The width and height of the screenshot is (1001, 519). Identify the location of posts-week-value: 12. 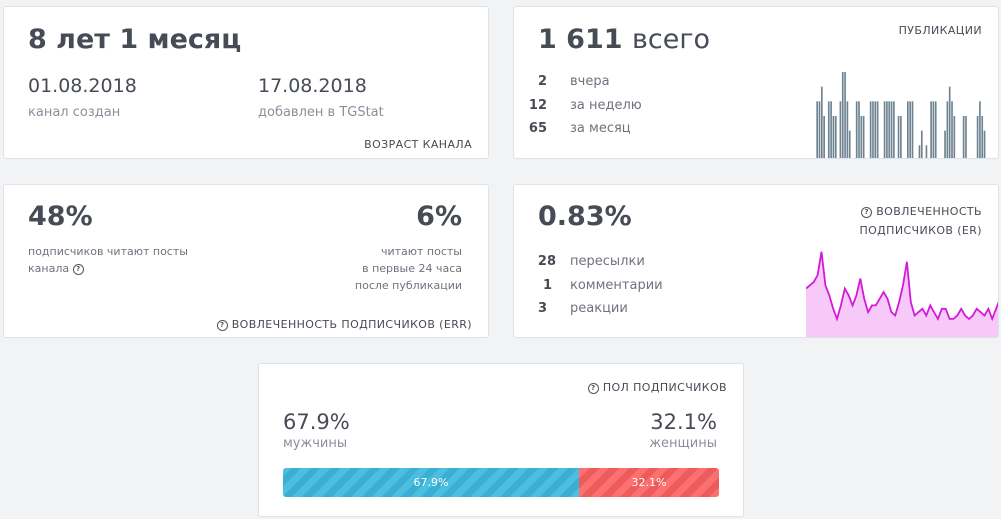
(537, 105).